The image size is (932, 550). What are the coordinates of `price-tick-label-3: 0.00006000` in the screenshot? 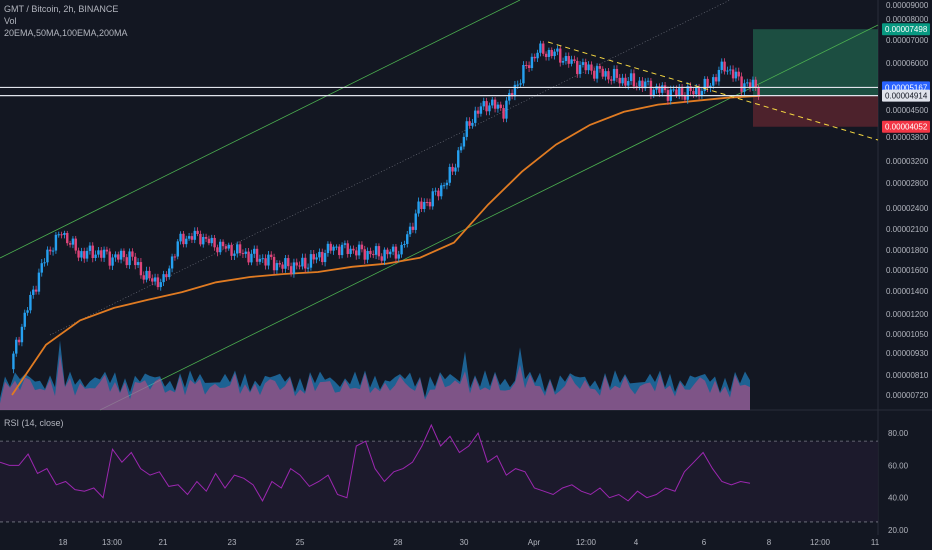 It's located at (907, 63).